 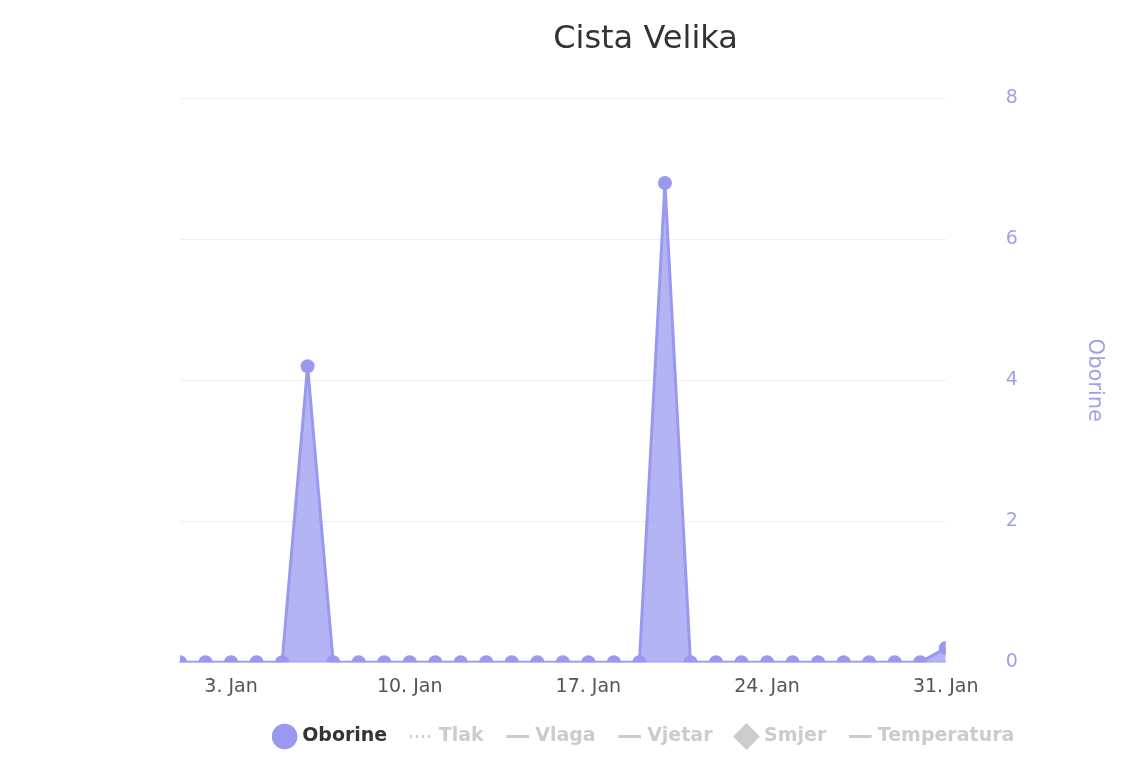 I want to click on x-tick-label: 24. Jan, so click(x=767, y=684).